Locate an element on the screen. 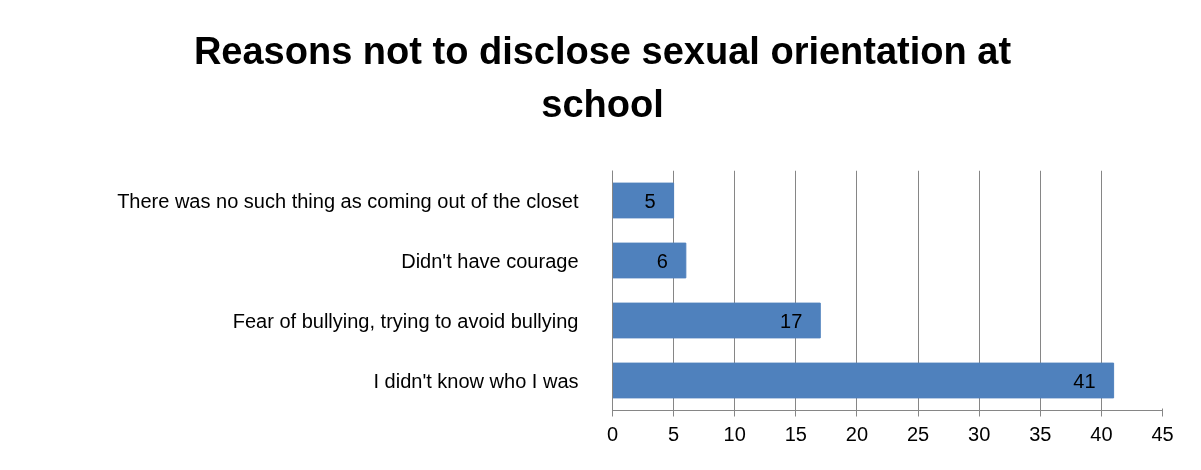  data-label: 41 is located at coordinates (1084, 380).